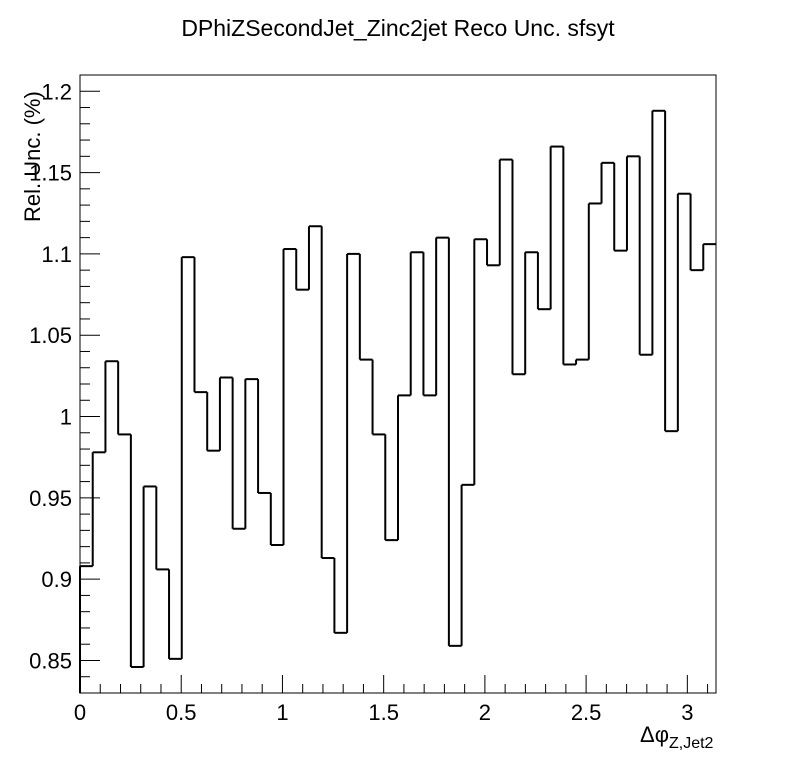 This screenshot has height=772, width=796. I want to click on y-axis-label: Rel. Unc. (%), so click(32, 156).